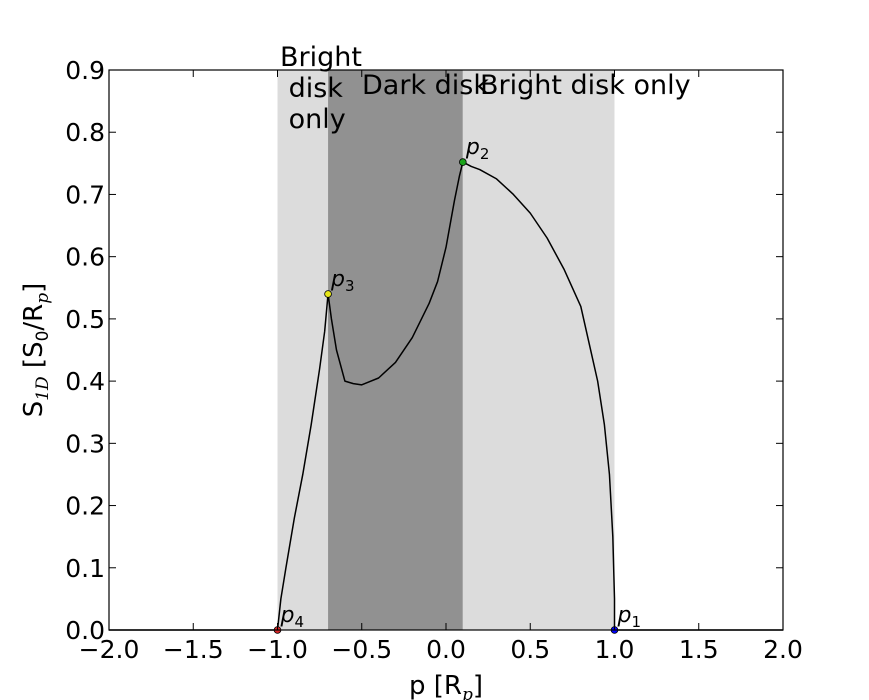 The height and width of the screenshot is (700, 869). Describe the element at coordinates (783, 649) in the screenshot. I see `x-tick-label: 2.0` at that location.